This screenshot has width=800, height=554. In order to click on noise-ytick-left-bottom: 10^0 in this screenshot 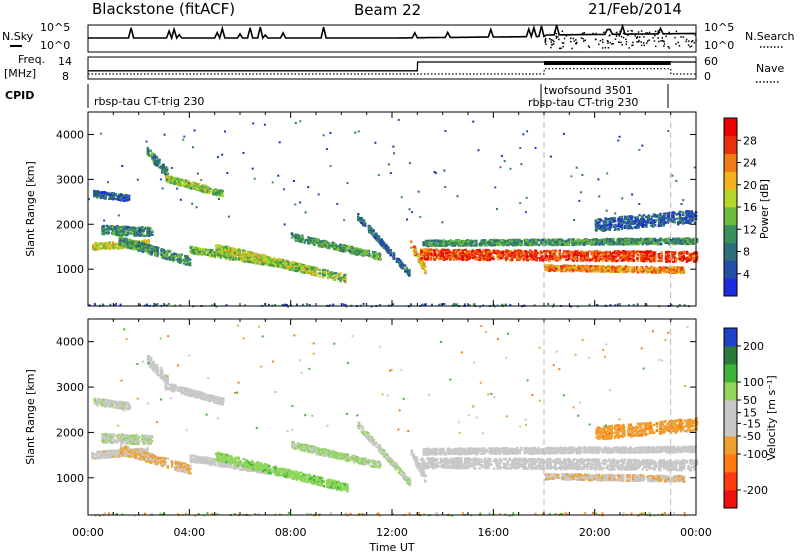, I will do `click(55, 45)`.